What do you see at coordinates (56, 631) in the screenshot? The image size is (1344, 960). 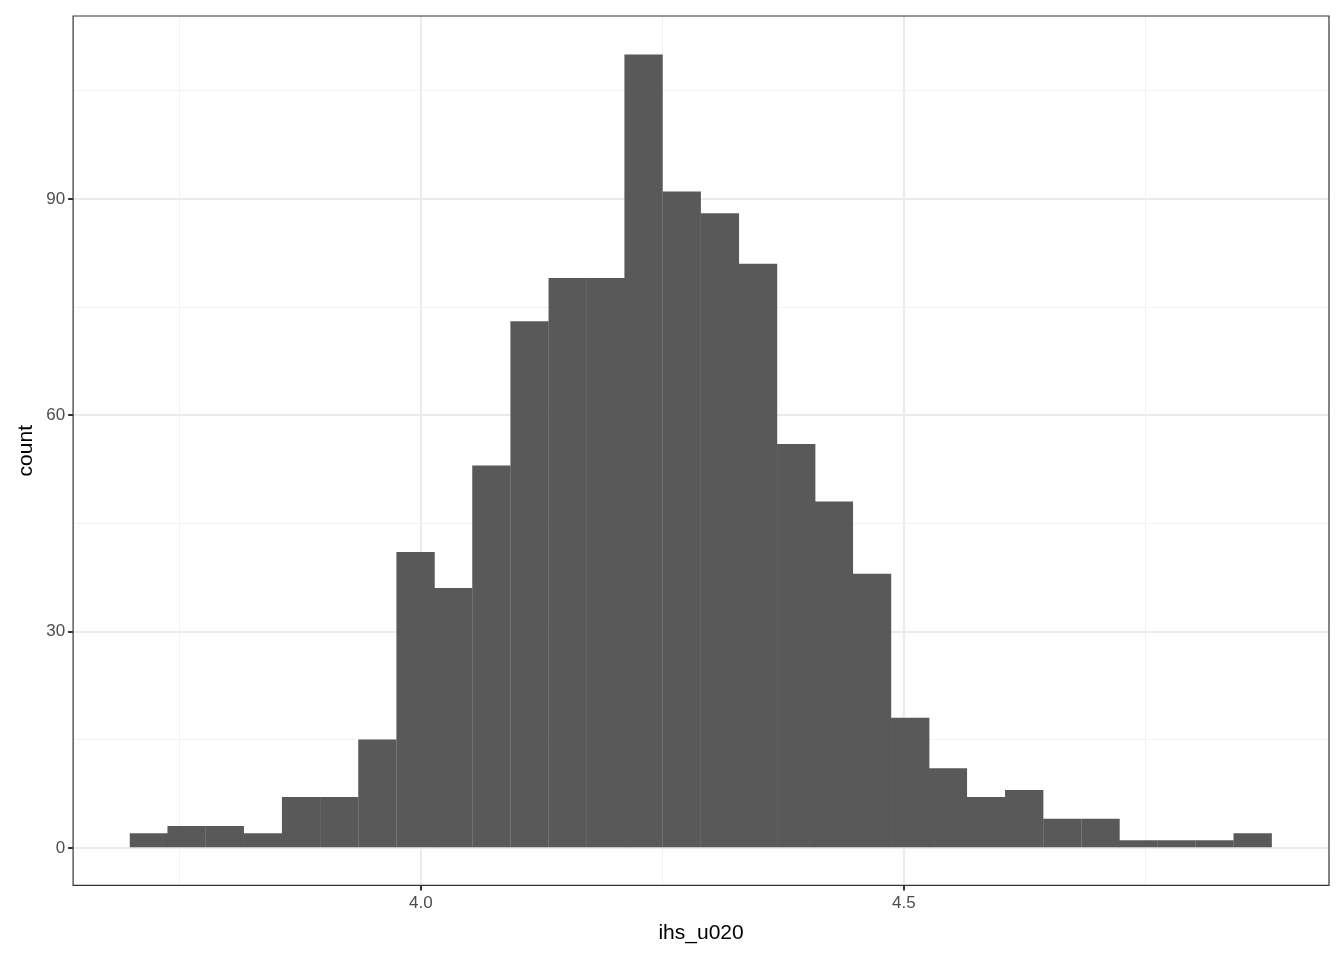 I see `y-tick-label: 30` at bounding box center [56, 631].